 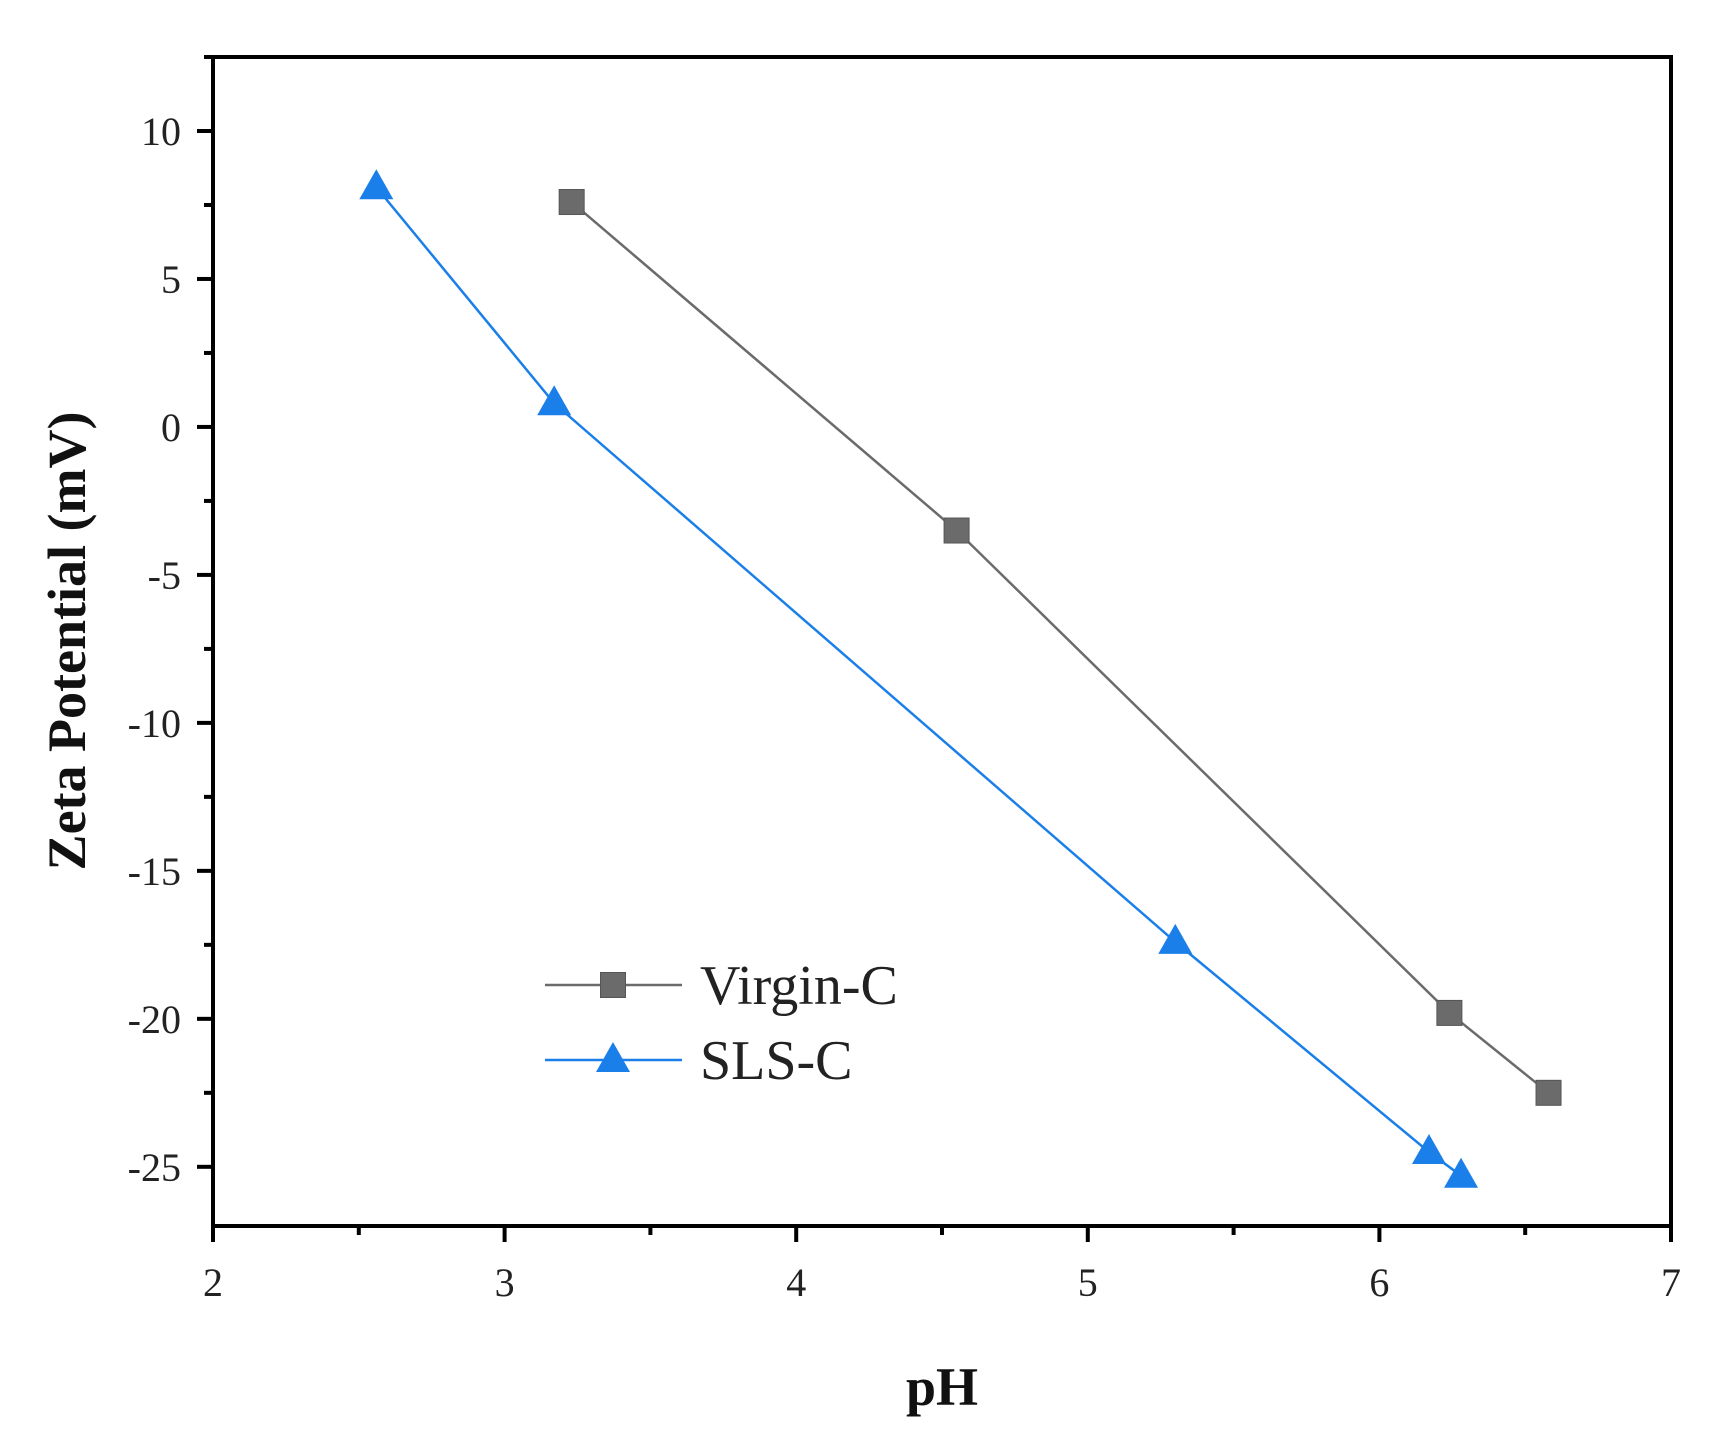 What do you see at coordinates (699, 1061) in the screenshot?
I see `legend-item-sls-c: SLS-C` at bounding box center [699, 1061].